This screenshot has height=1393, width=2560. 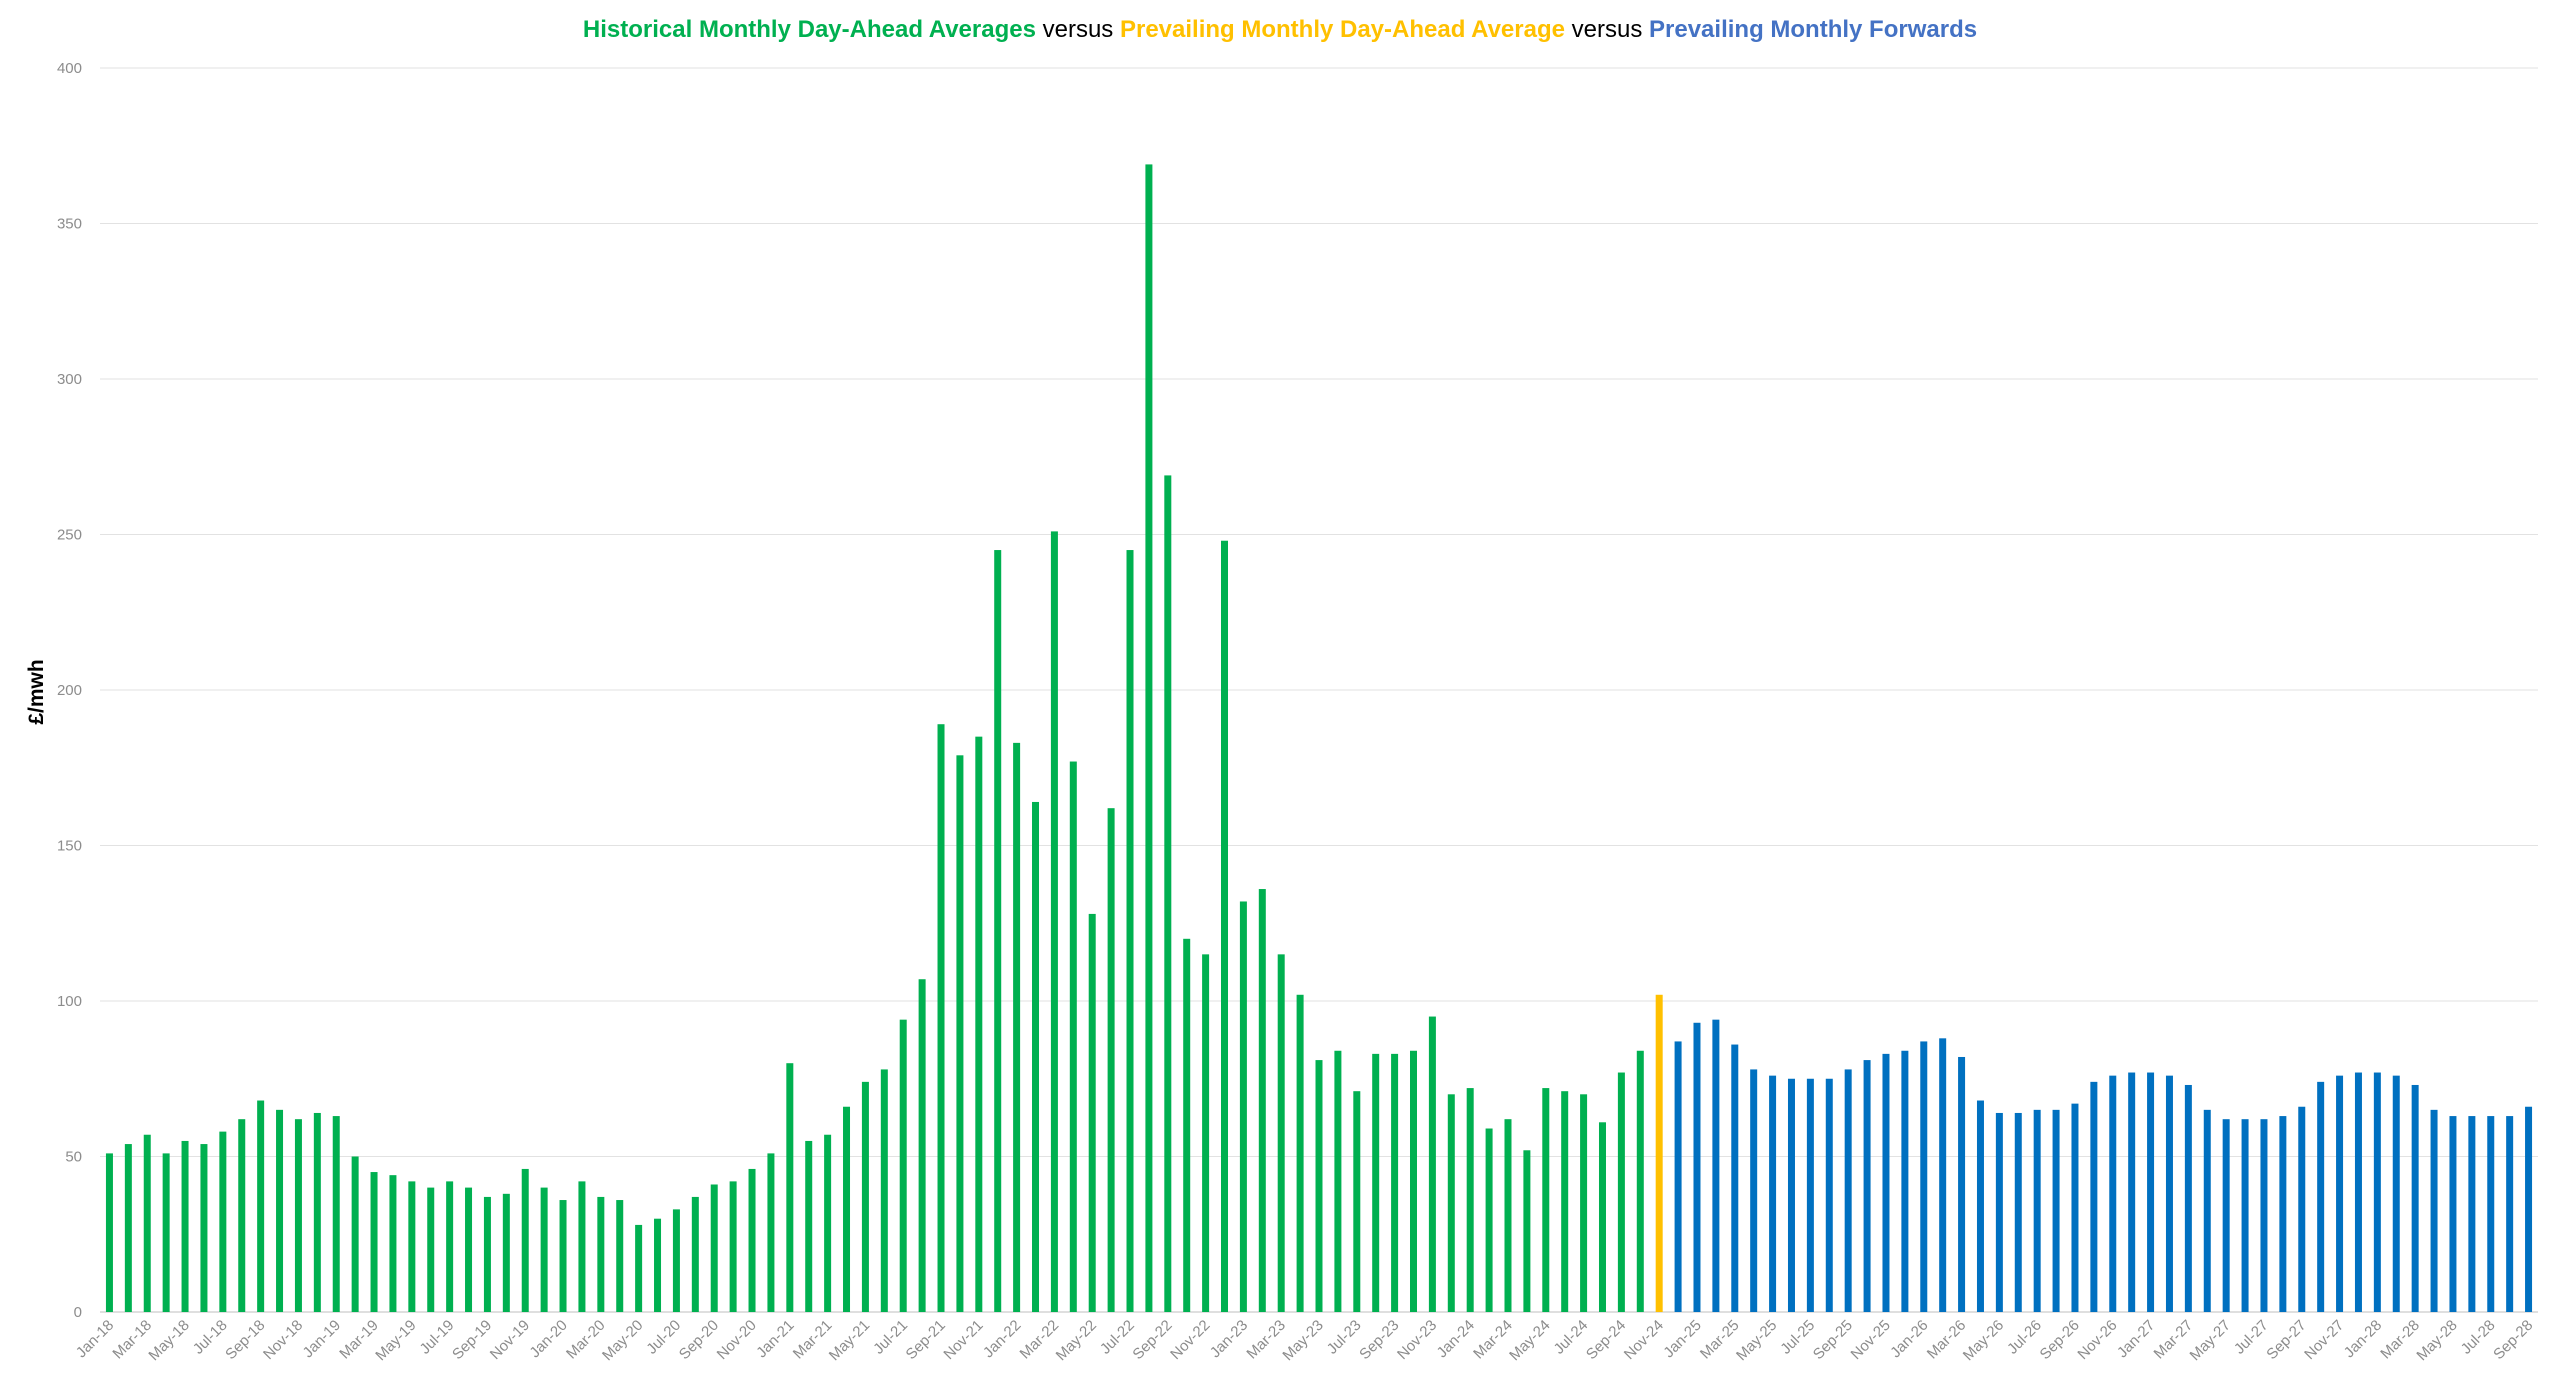 I want to click on x-tick-label: Sep-23, so click(x=1379, y=1340).